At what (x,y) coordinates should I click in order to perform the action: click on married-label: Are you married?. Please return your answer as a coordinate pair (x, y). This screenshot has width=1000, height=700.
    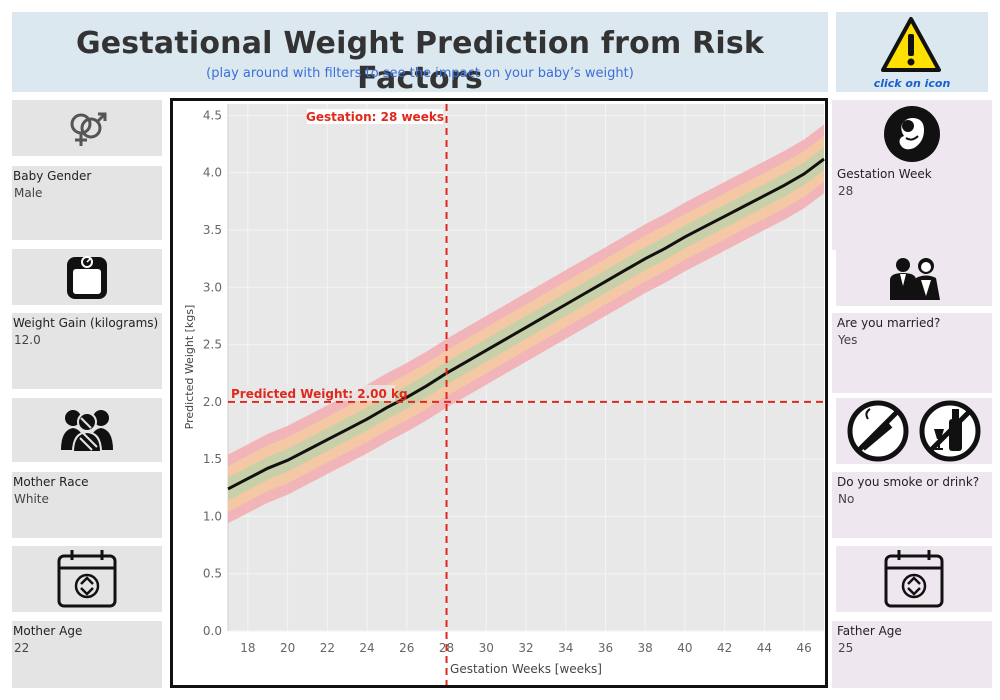
    Looking at the image, I should click on (889, 323).